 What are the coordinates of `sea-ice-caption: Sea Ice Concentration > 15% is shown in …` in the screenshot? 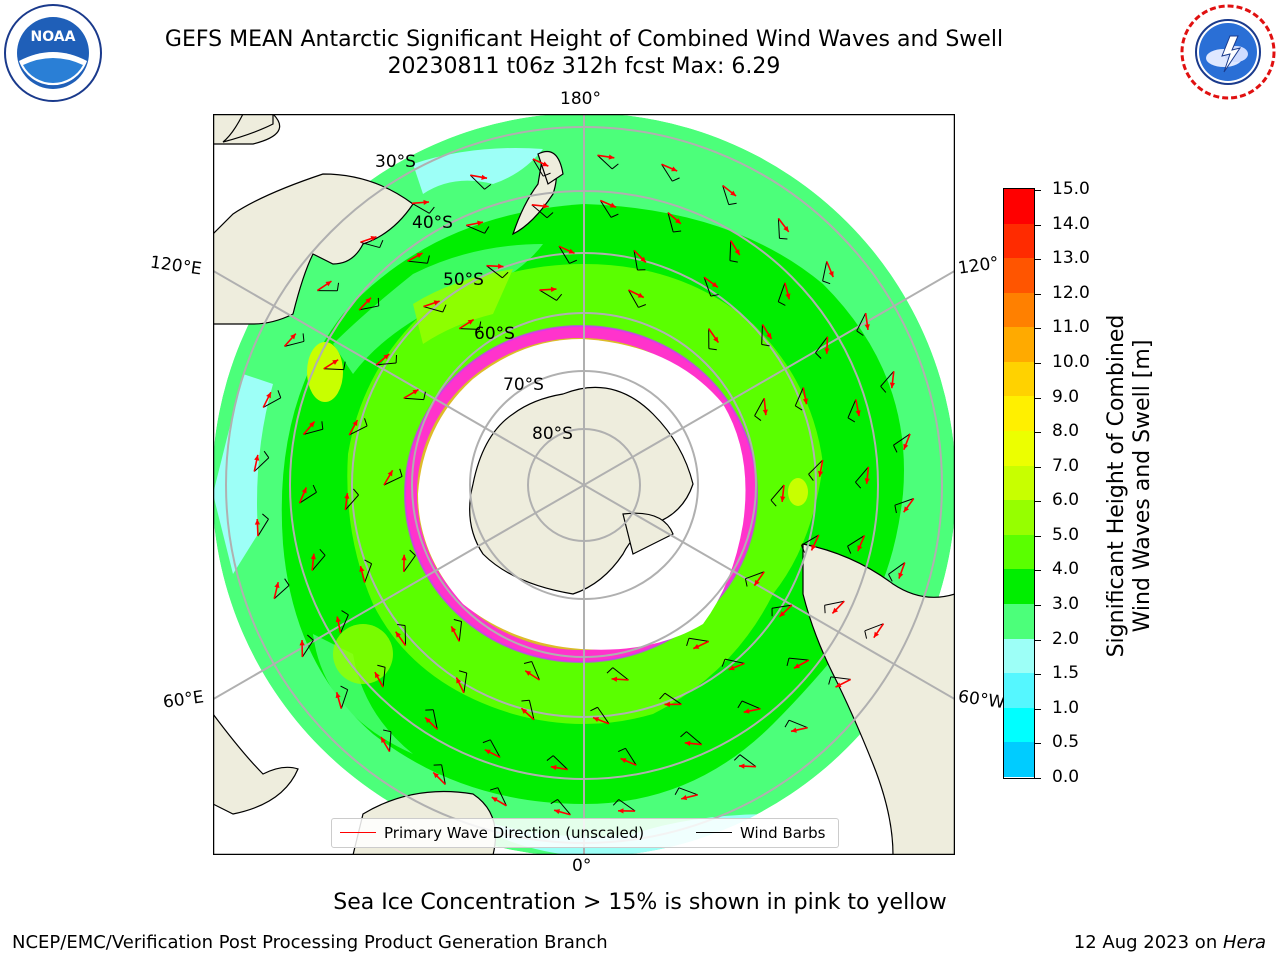 It's located at (640, 902).